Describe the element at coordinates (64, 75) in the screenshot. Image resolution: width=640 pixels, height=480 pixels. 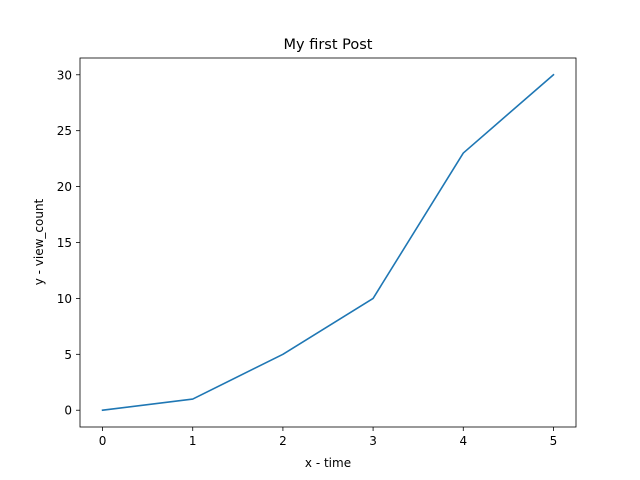
I see `y-tick-label: 30` at that location.